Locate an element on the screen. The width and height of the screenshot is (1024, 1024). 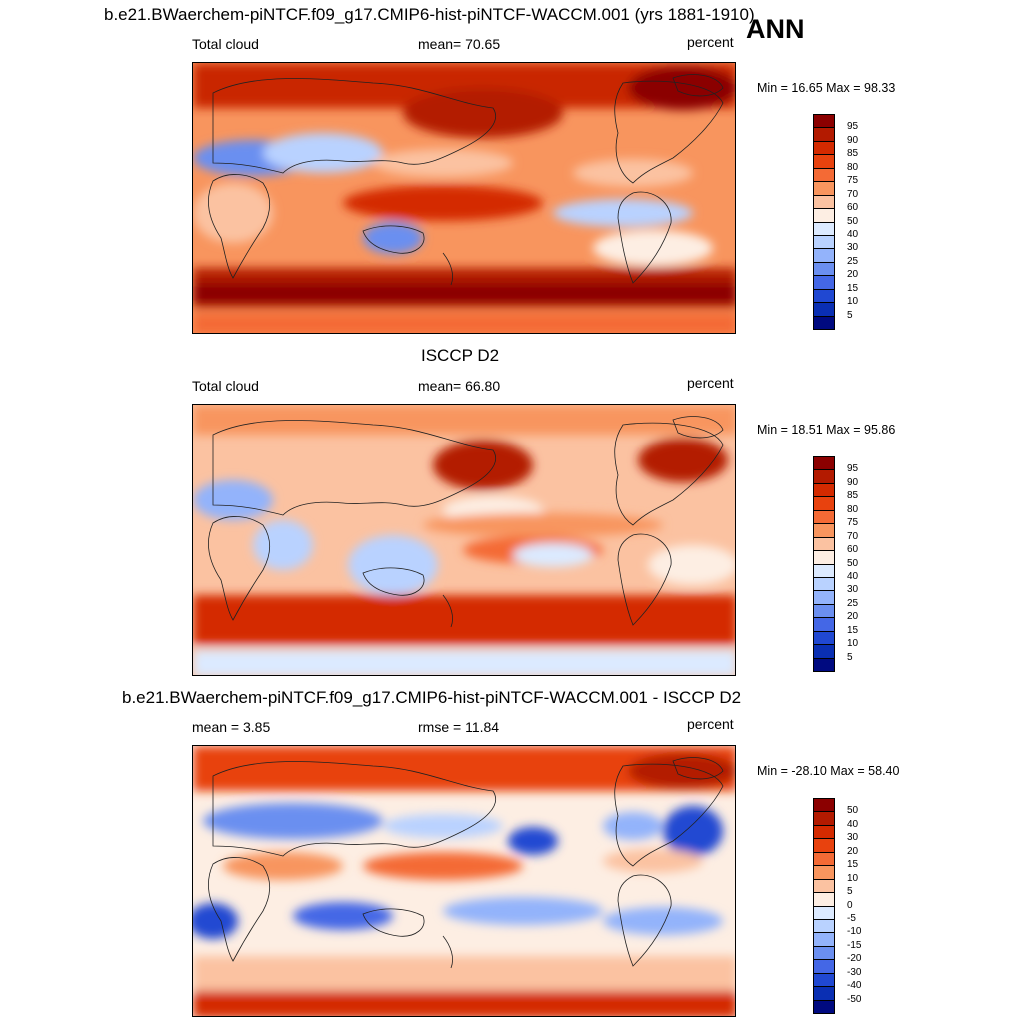
colorbar-tick-label: 10 is located at coordinates (853, 878).